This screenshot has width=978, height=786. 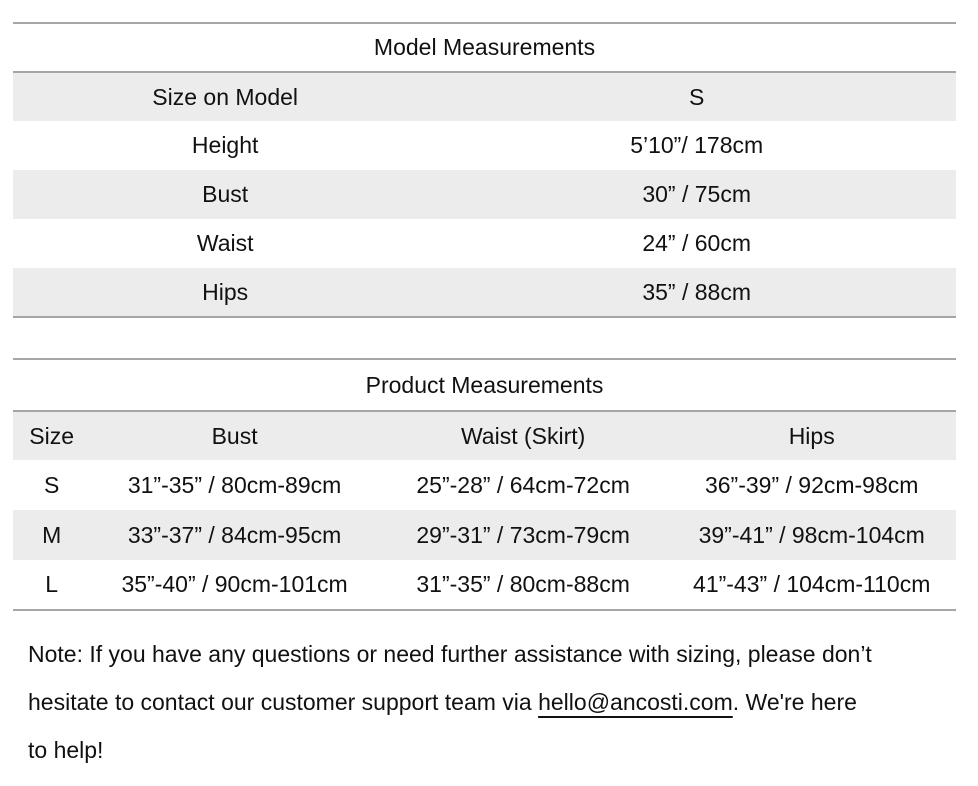 I want to click on model-row-value: 24” / 60cm, so click(x=696, y=243).